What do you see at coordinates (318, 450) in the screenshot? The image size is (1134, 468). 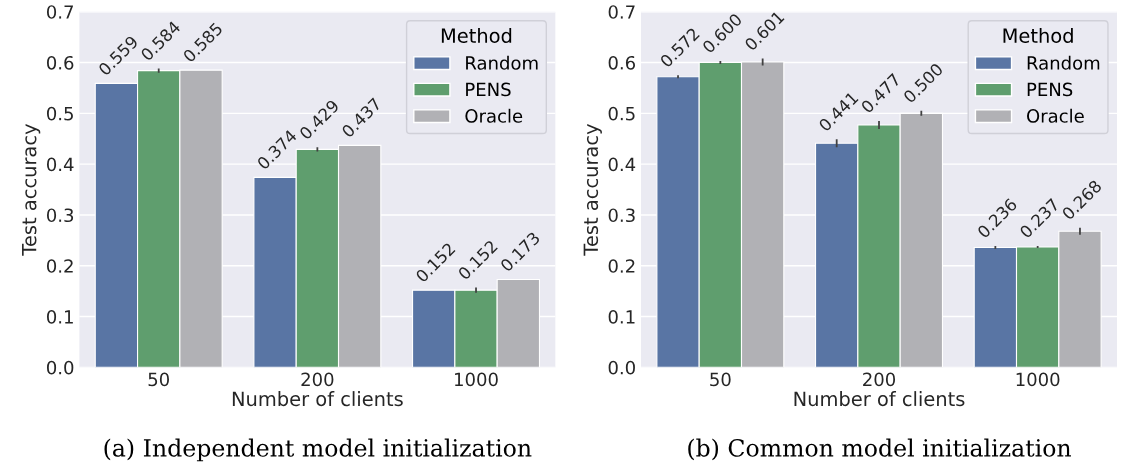 I see `text: (a) Independent model initialization` at bounding box center [318, 450].